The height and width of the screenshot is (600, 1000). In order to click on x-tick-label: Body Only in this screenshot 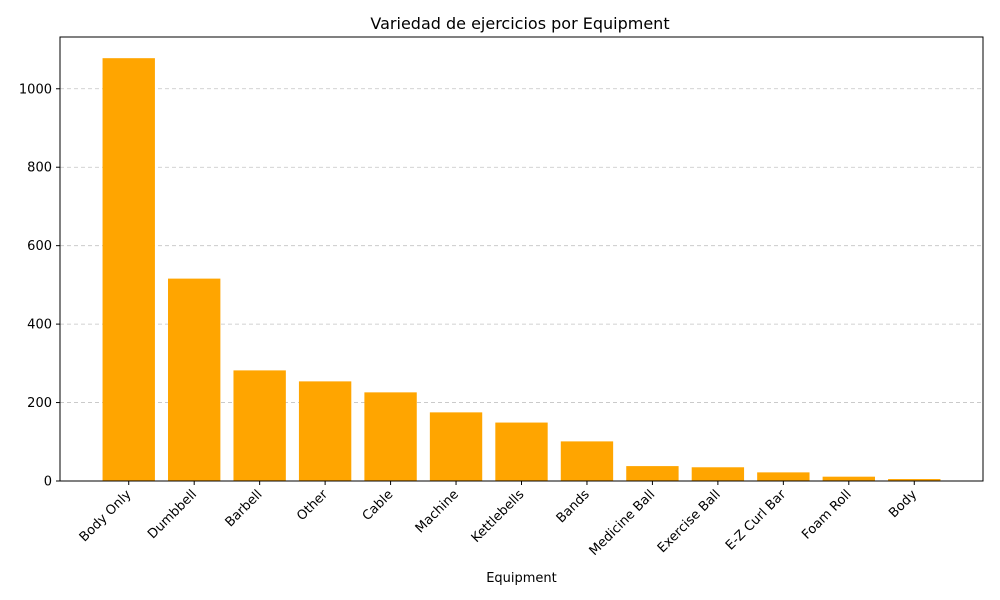, I will do `click(106, 516)`.